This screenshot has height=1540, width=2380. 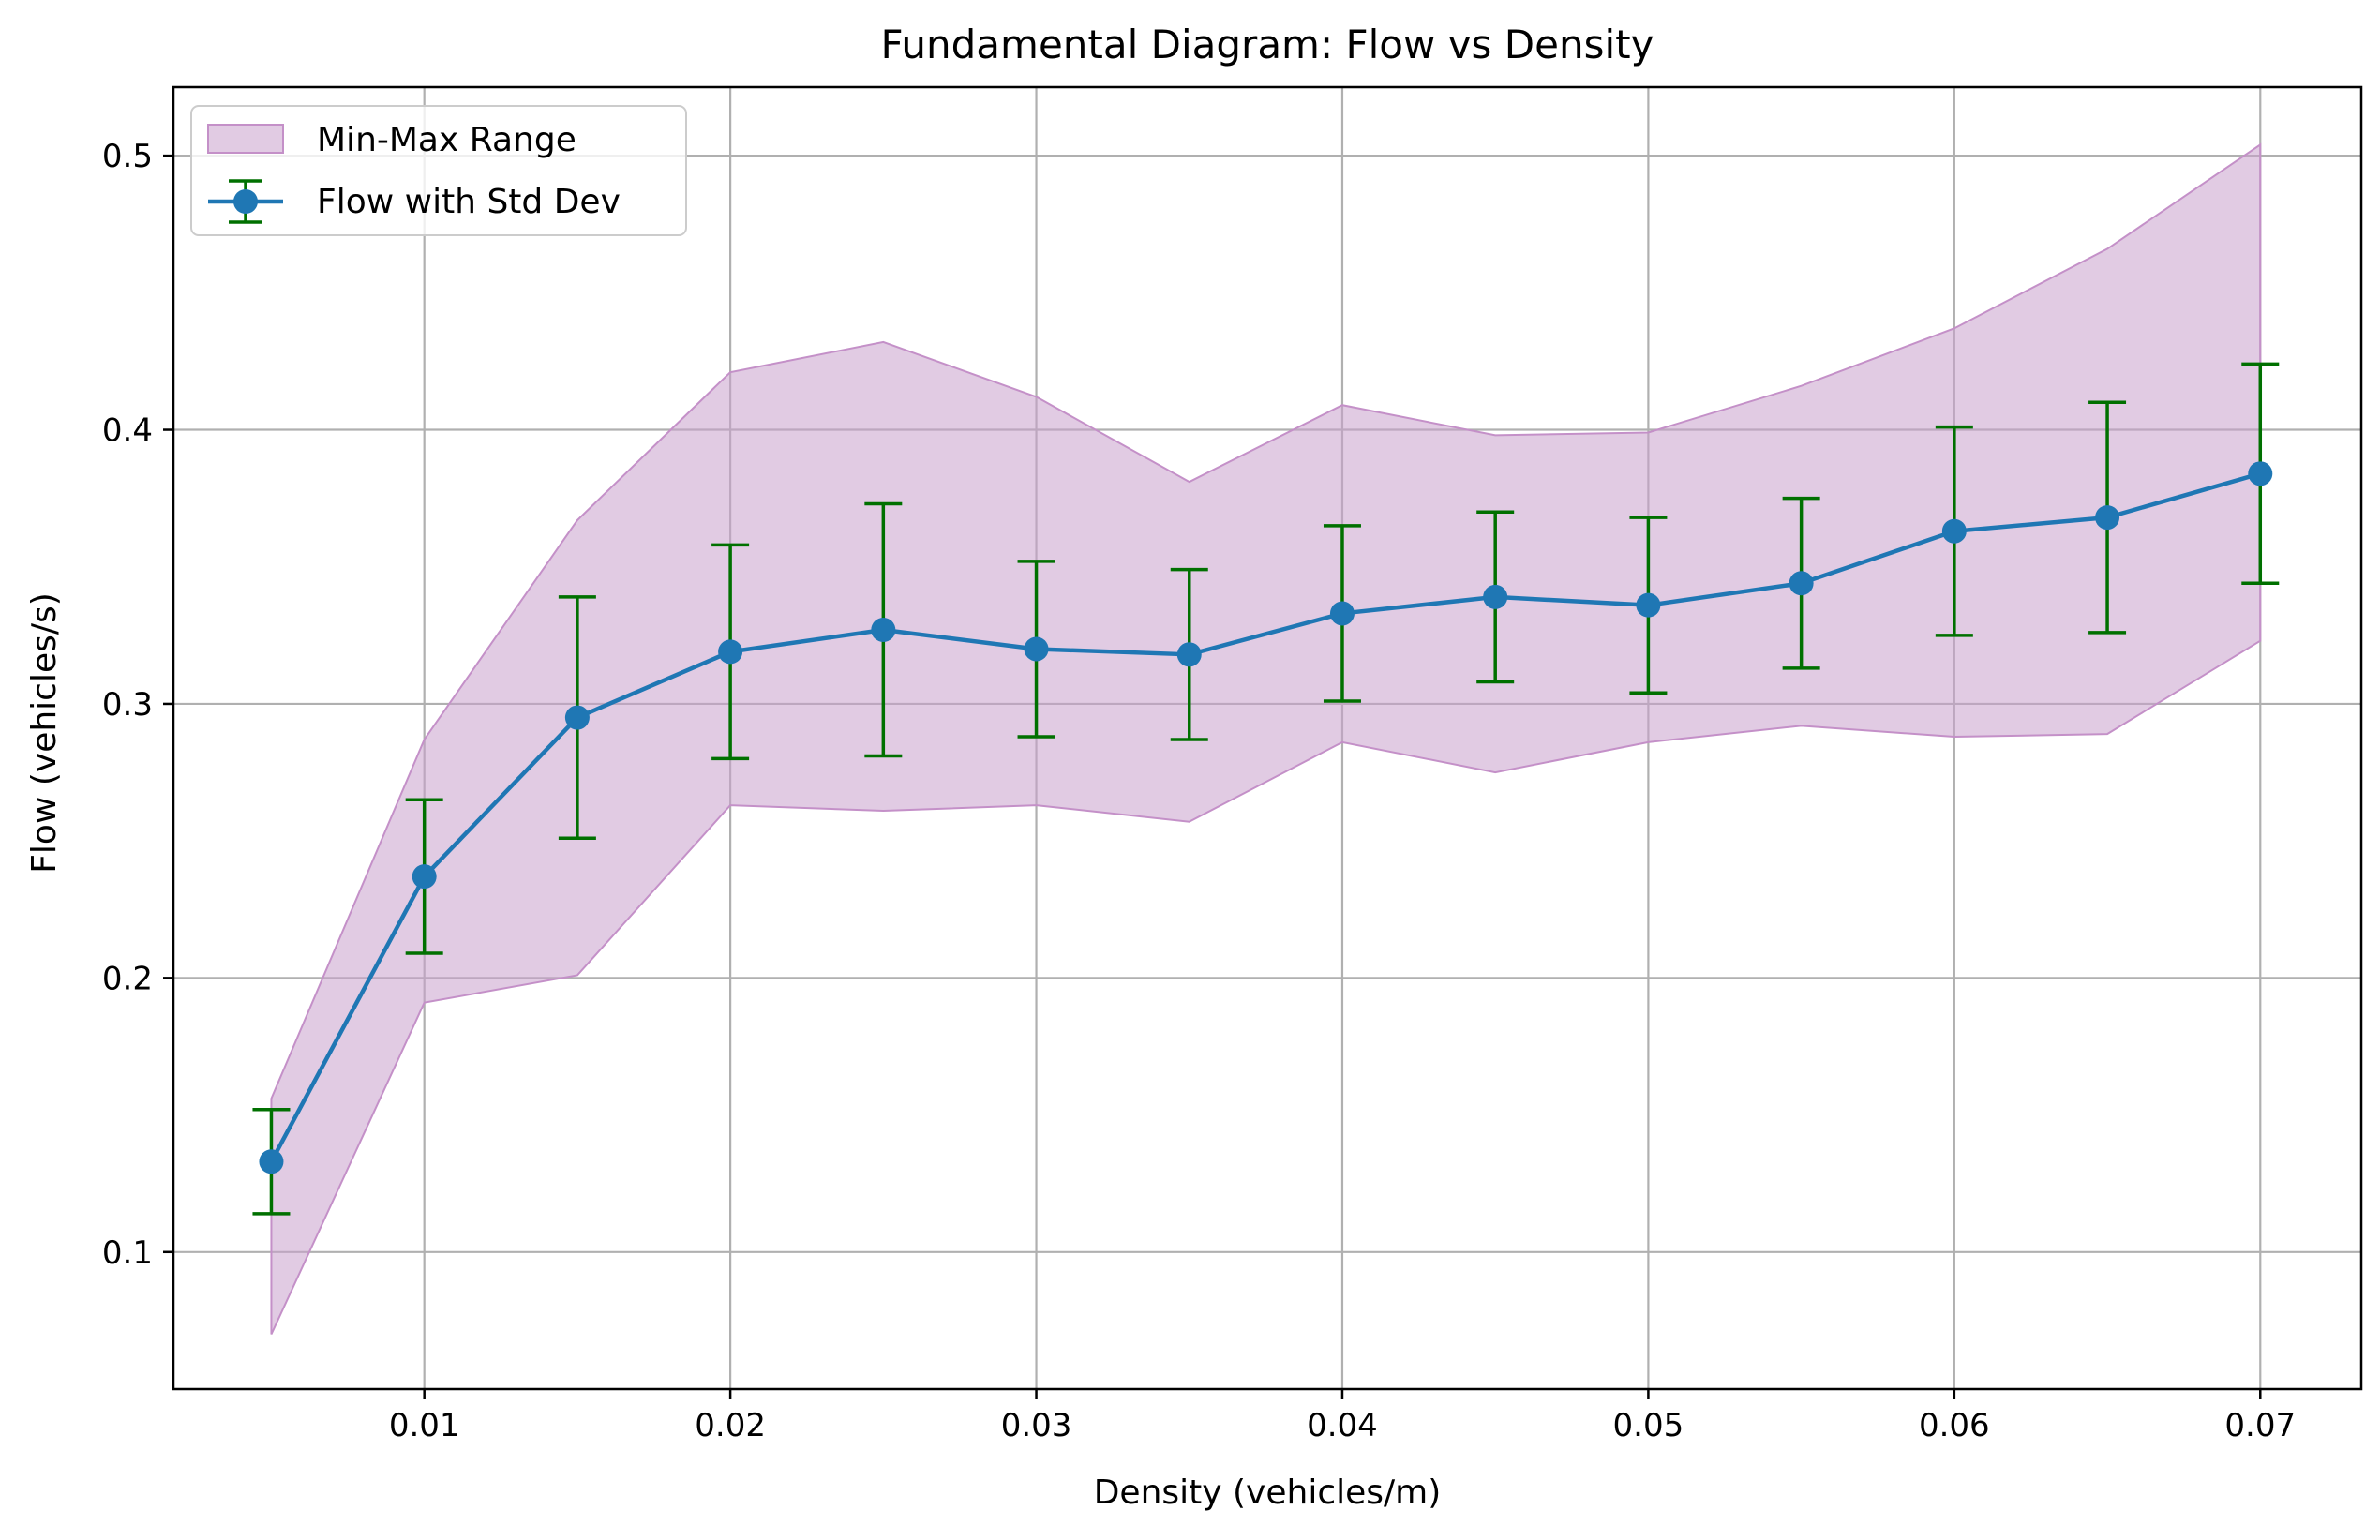 What do you see at coordinates (127, 978) in the screenshot?
I see `y-tick-label: 0.2` at bounding box center [127, 978].